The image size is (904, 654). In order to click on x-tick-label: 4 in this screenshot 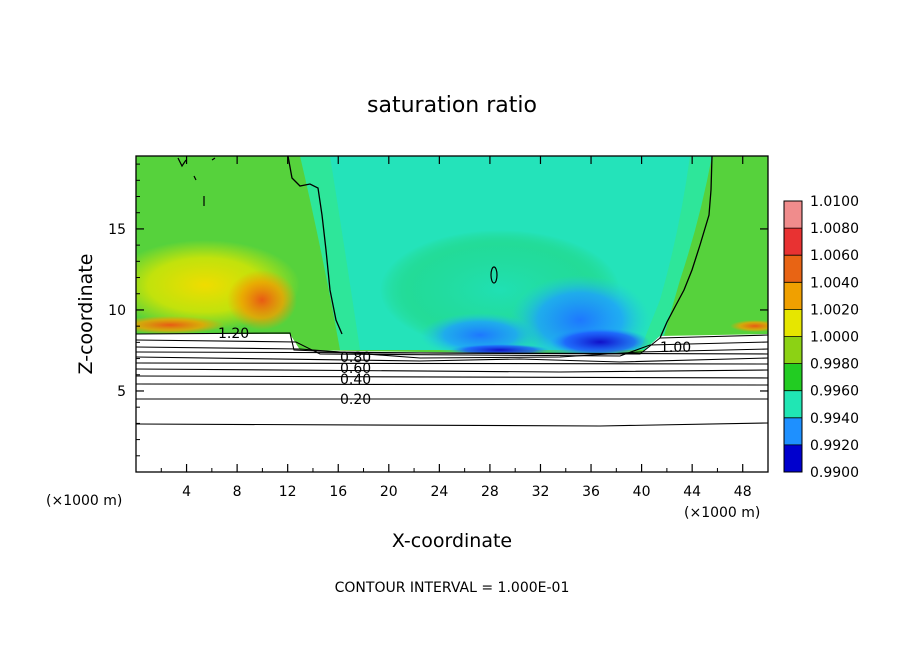, I will do `click(186, 492)`.